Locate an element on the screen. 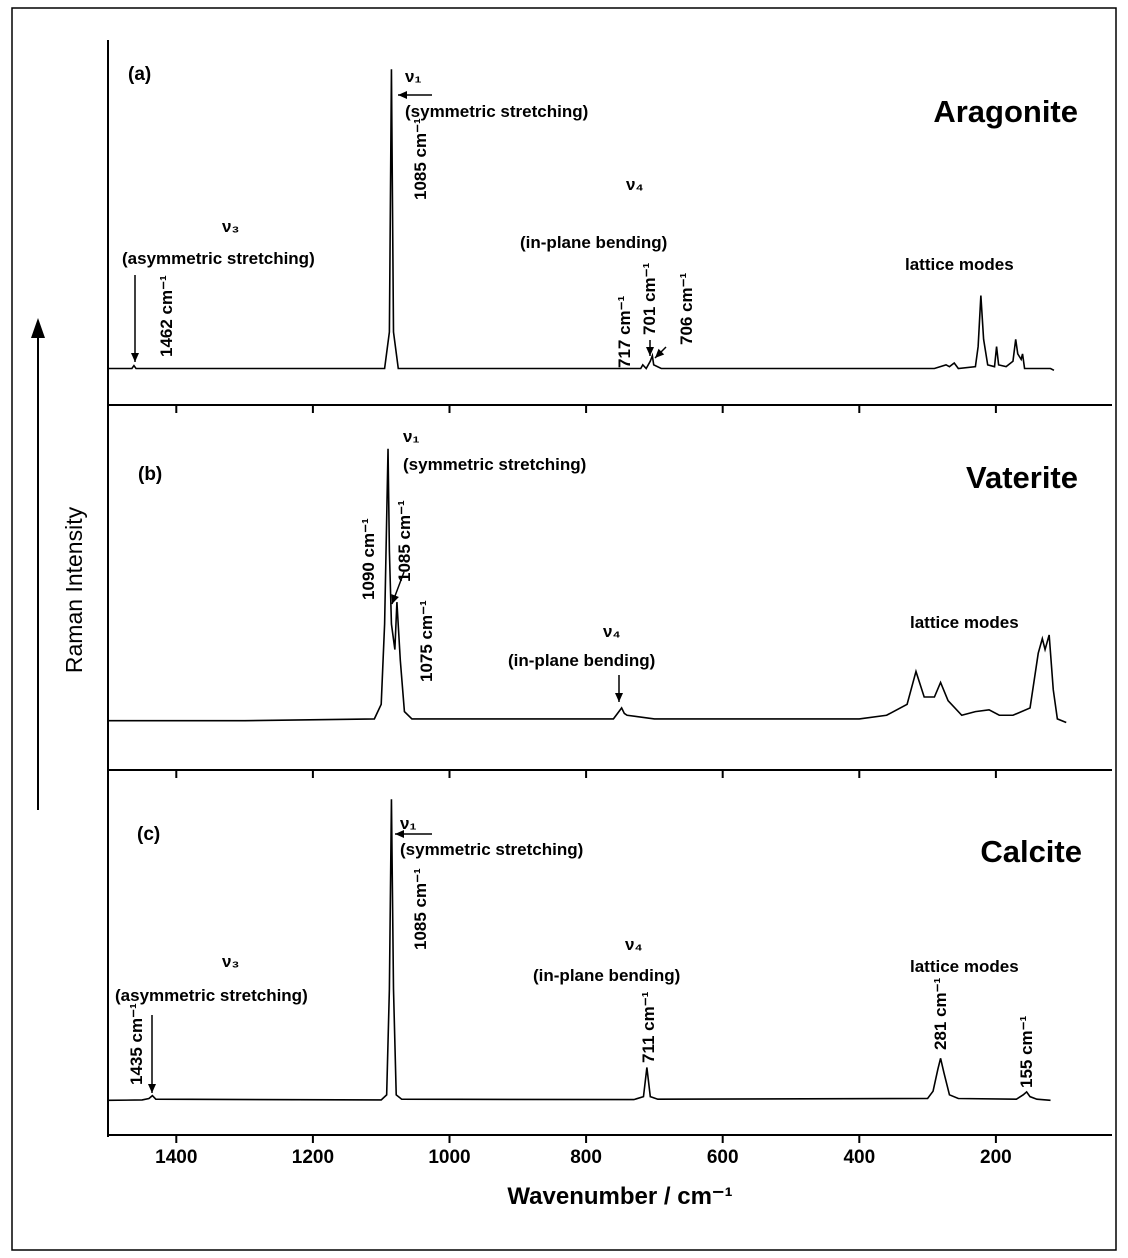  panel-label: (b) is located at coordinates (150, 474).